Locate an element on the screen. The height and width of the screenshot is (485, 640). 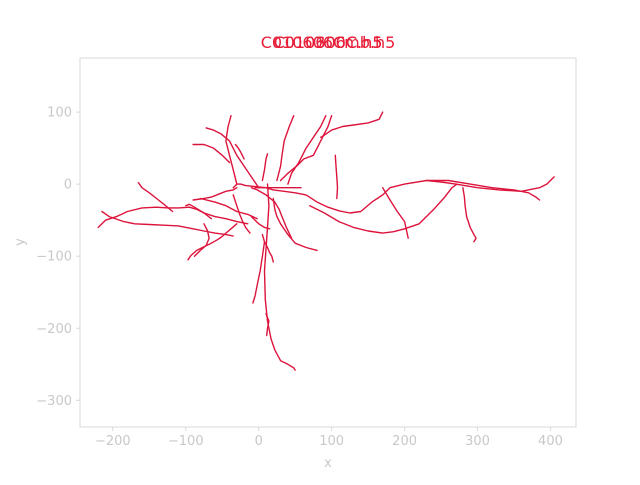
chart-title-2: C010606Cmb.h5 is located at coordinates (328, 42).